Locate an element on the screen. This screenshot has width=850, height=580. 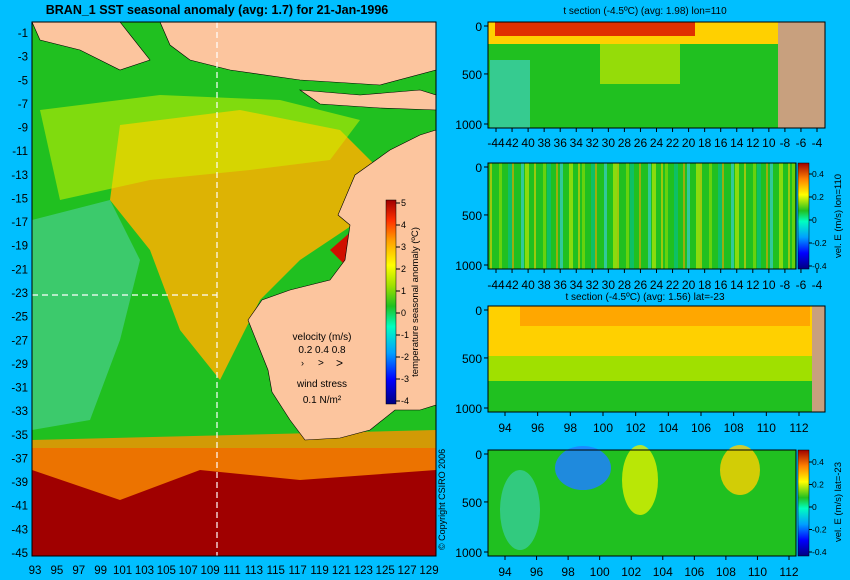
panel3-title: t section (-4.5ºC) (avg: 1.56) lat=-23 is located at coordinates (645, 297).